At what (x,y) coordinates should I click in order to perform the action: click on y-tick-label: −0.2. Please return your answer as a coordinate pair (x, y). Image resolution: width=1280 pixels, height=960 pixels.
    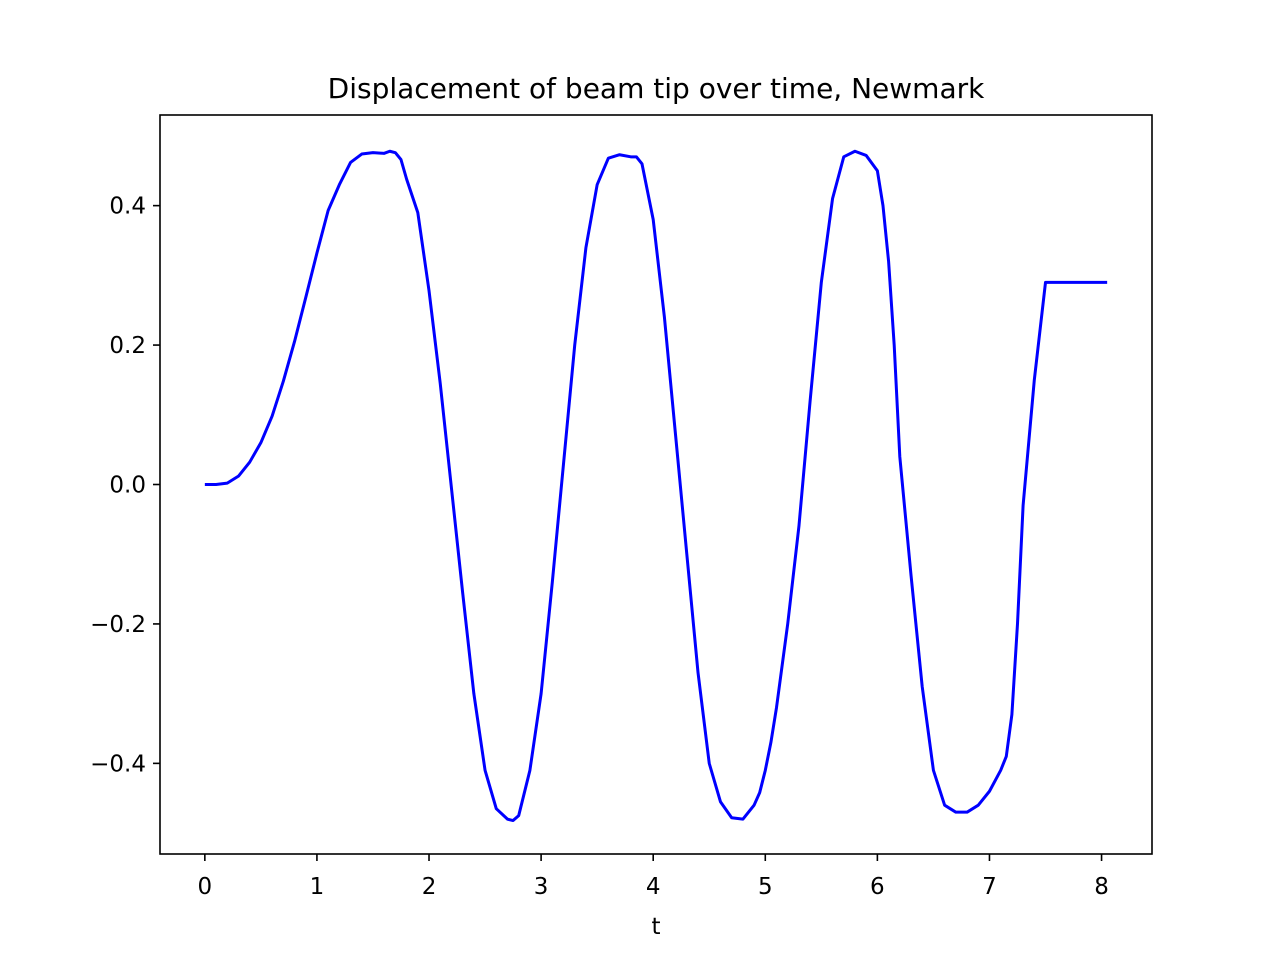
    Looking at the image, I should click on (118, 625).